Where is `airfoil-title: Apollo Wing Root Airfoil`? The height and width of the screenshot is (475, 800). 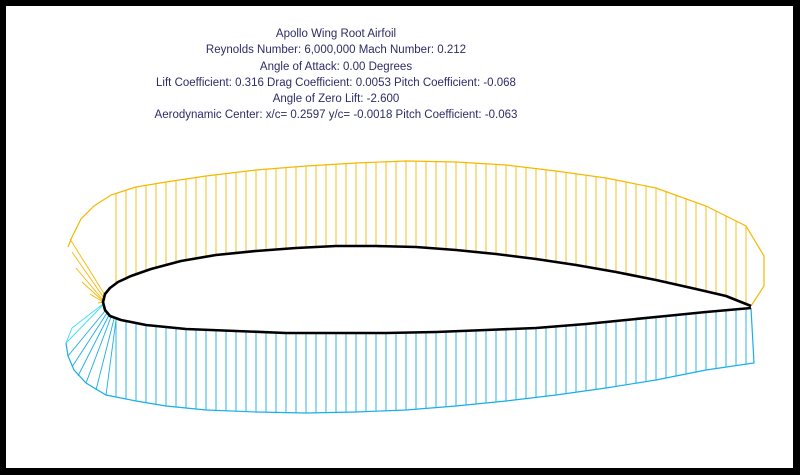
airfoil-title: Apollo Wing Root Airfoil is located at coordinates (336, 34).